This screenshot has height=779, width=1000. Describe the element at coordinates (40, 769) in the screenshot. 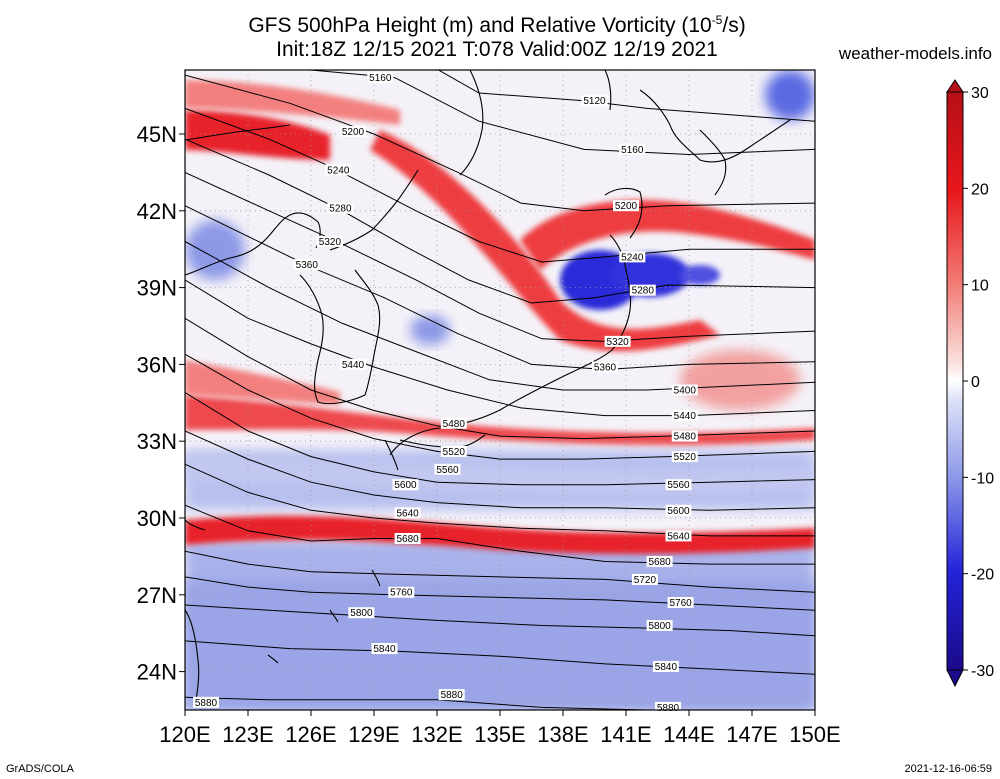

I see `software-credit: GrADS/COLA` at that location.